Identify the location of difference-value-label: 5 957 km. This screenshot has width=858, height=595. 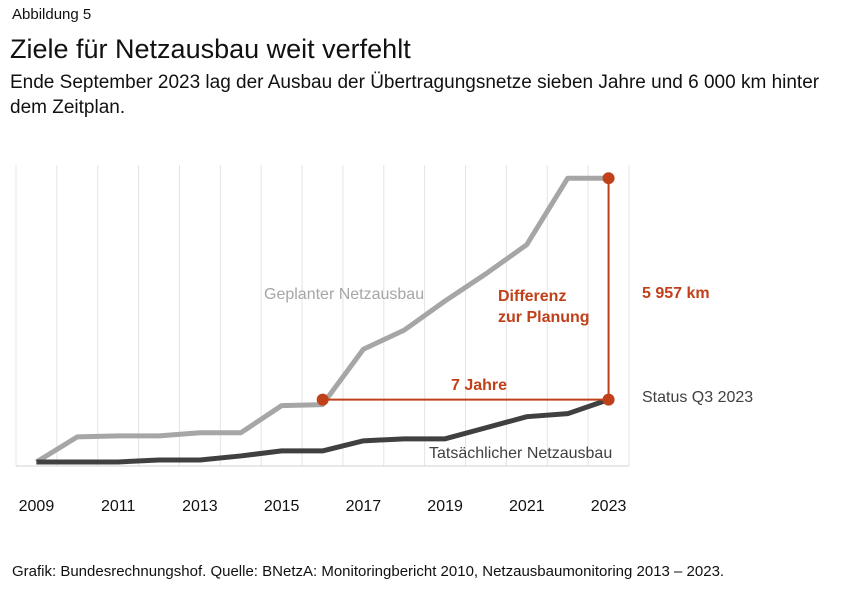
(676, 293).